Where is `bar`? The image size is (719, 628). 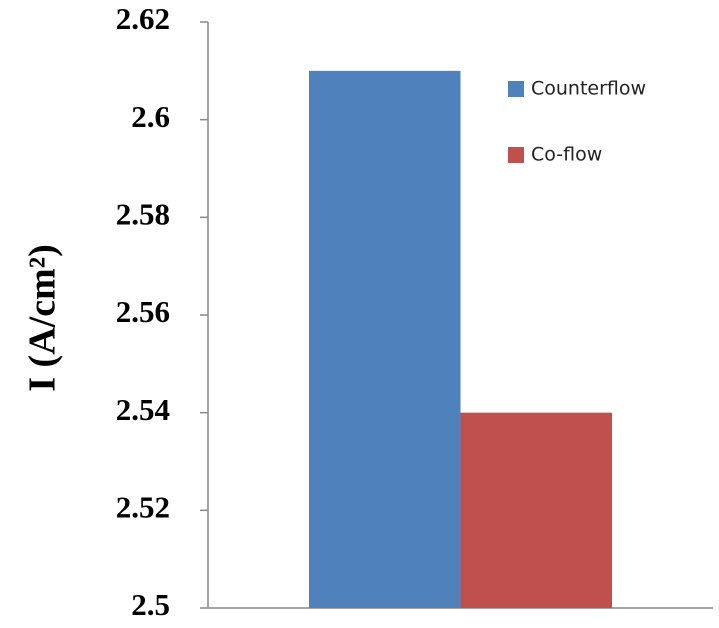 bar is located at coordinates (536, 510).